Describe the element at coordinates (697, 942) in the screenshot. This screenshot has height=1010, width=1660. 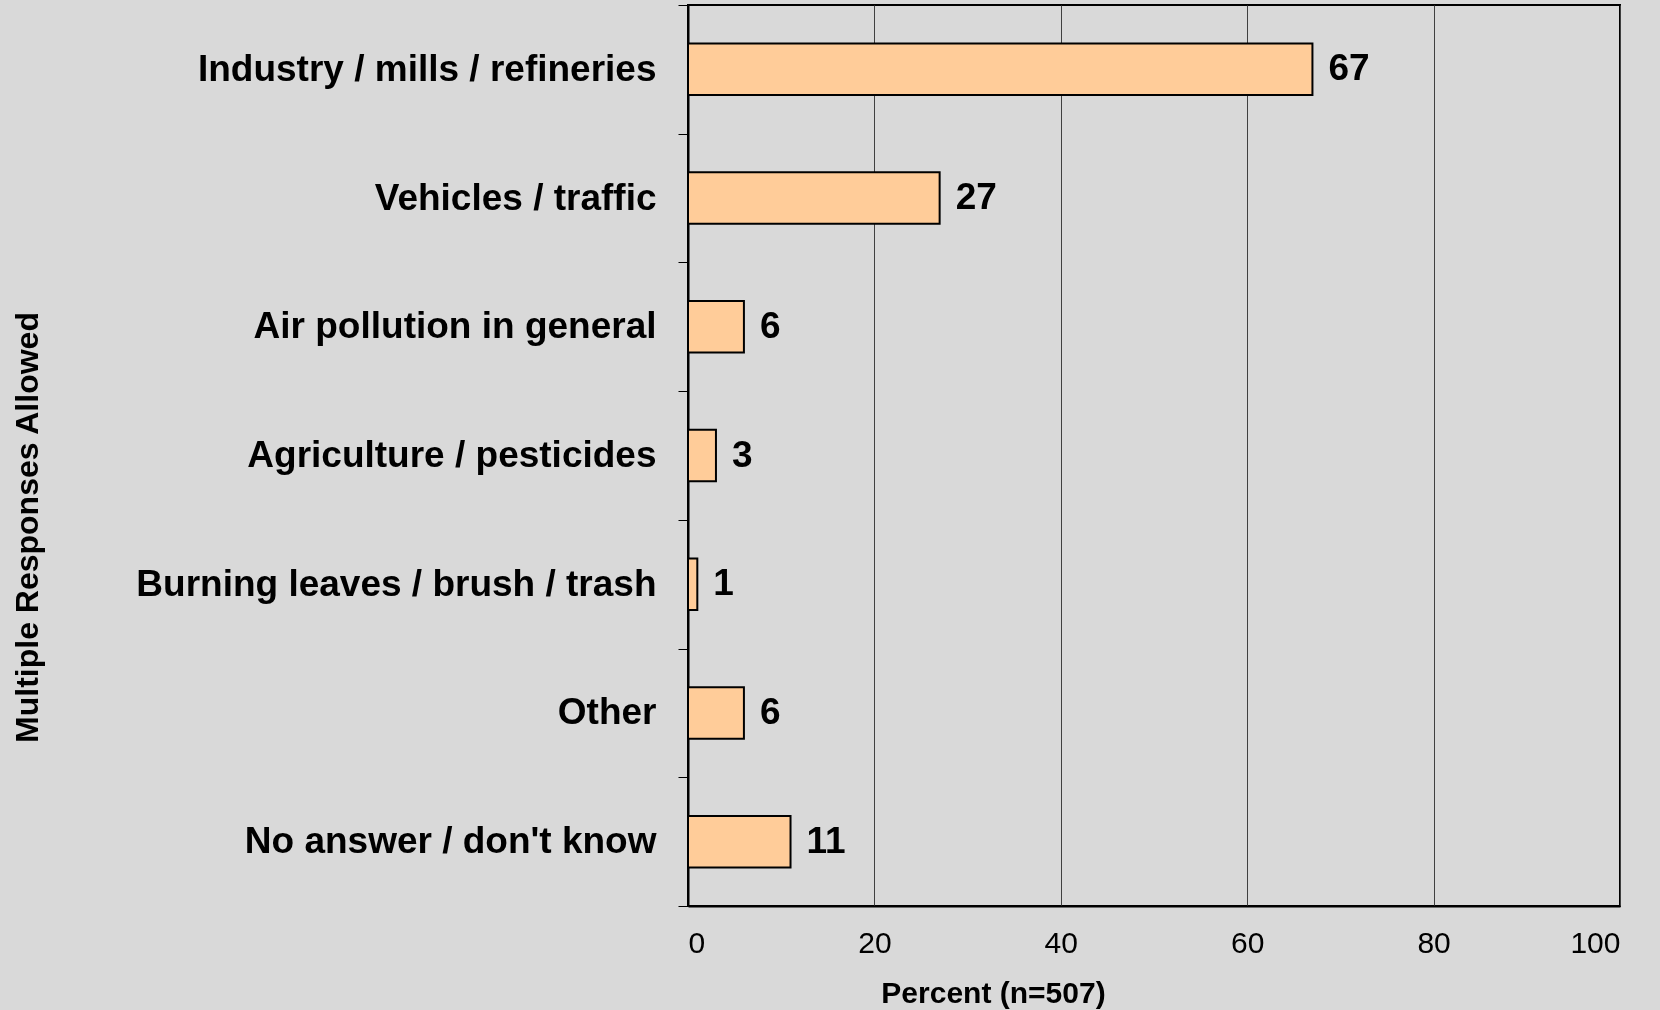
I see `x-tick-label: 0` at that location.